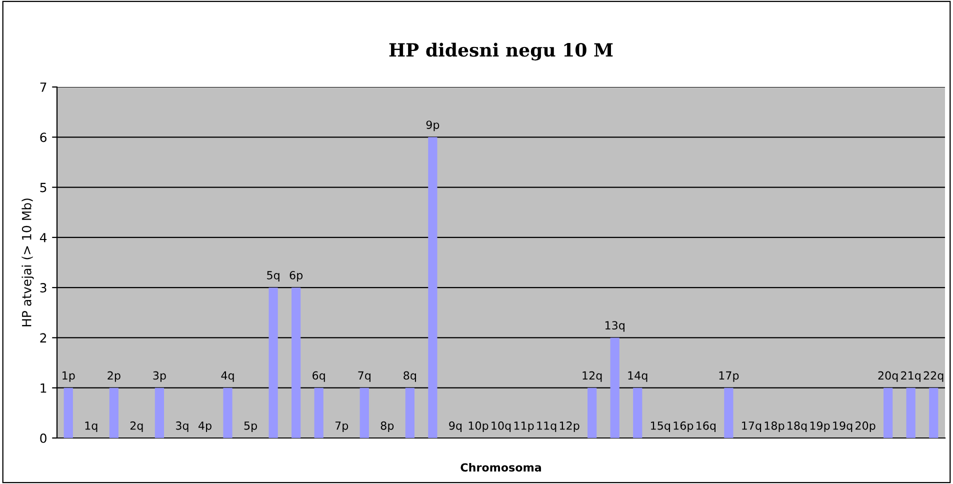 This screenshot has height=484, width=953. I want to click on x-tick-label: 22q, so click(934, 376).